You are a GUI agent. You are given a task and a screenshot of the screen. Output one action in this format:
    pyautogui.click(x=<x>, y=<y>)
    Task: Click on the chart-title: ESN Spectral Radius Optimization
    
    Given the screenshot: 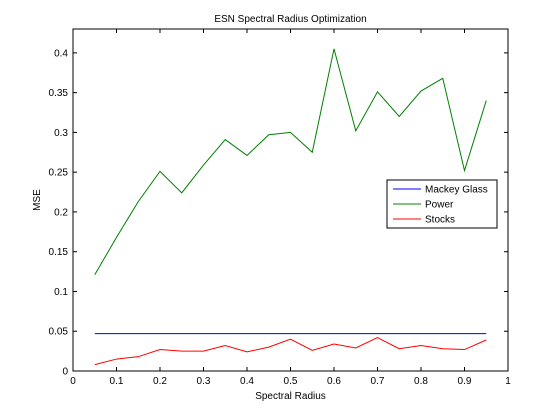 What is the action you would take?
    pyautogui.click(x=290, y=19)
    